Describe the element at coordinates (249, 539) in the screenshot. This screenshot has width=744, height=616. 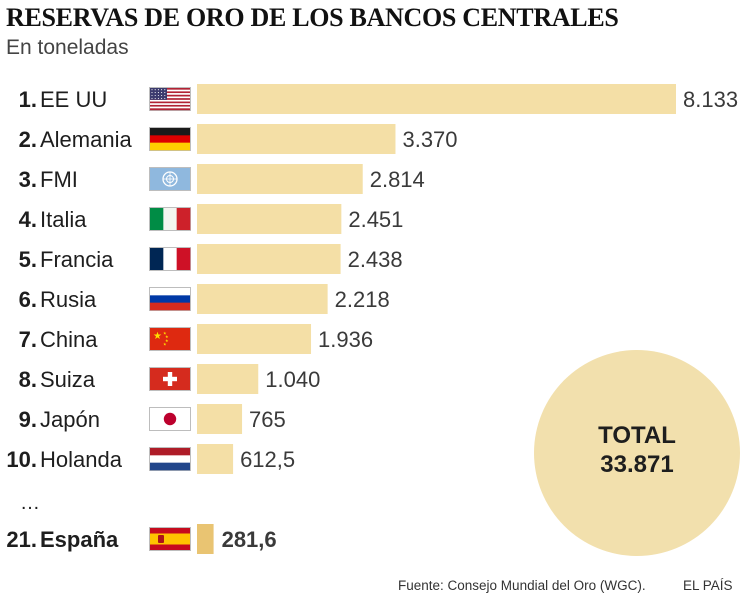
I see `value-label: 281,6` at that location.